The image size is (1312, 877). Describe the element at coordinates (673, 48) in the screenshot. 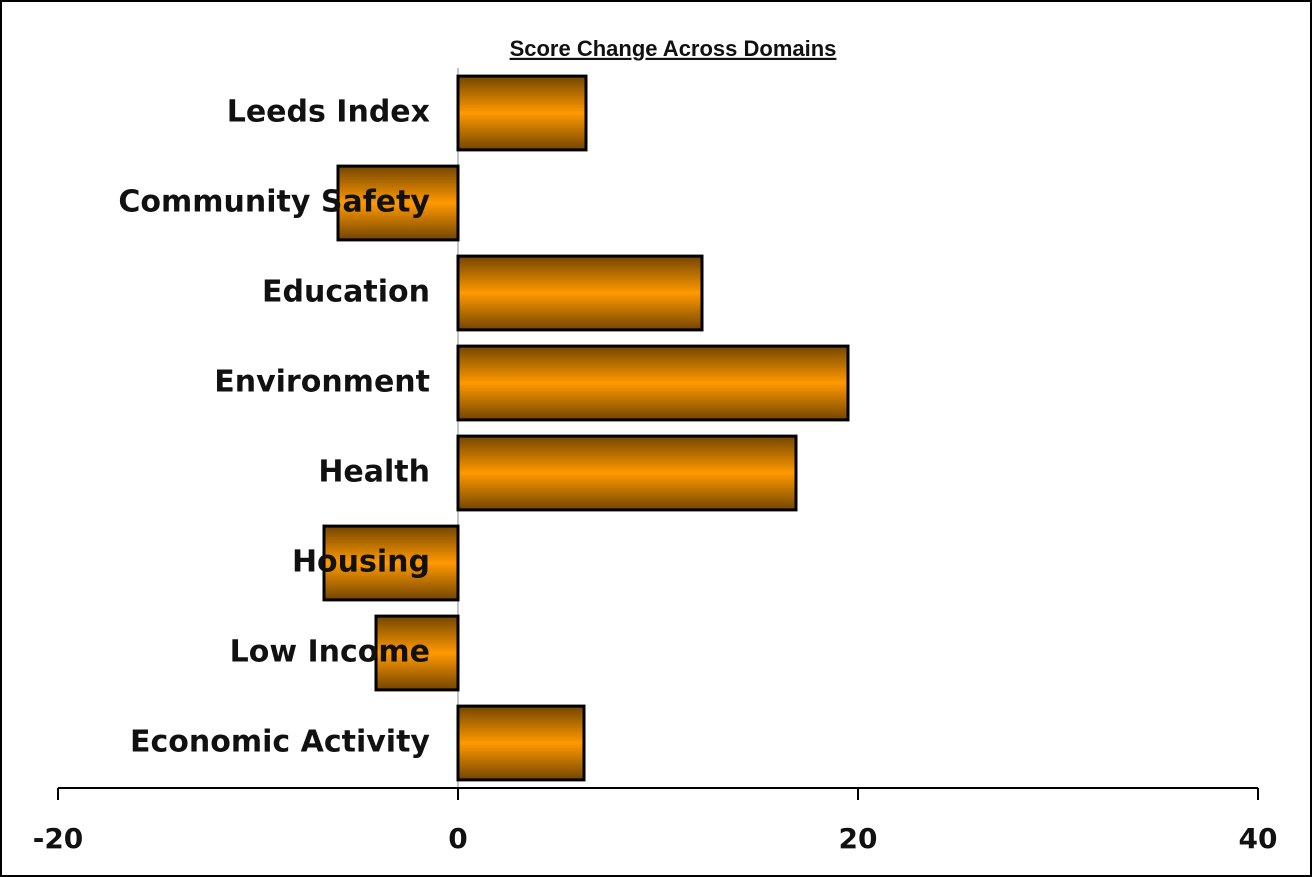

I see `chart-title: Score Change Across Domains` at that location.